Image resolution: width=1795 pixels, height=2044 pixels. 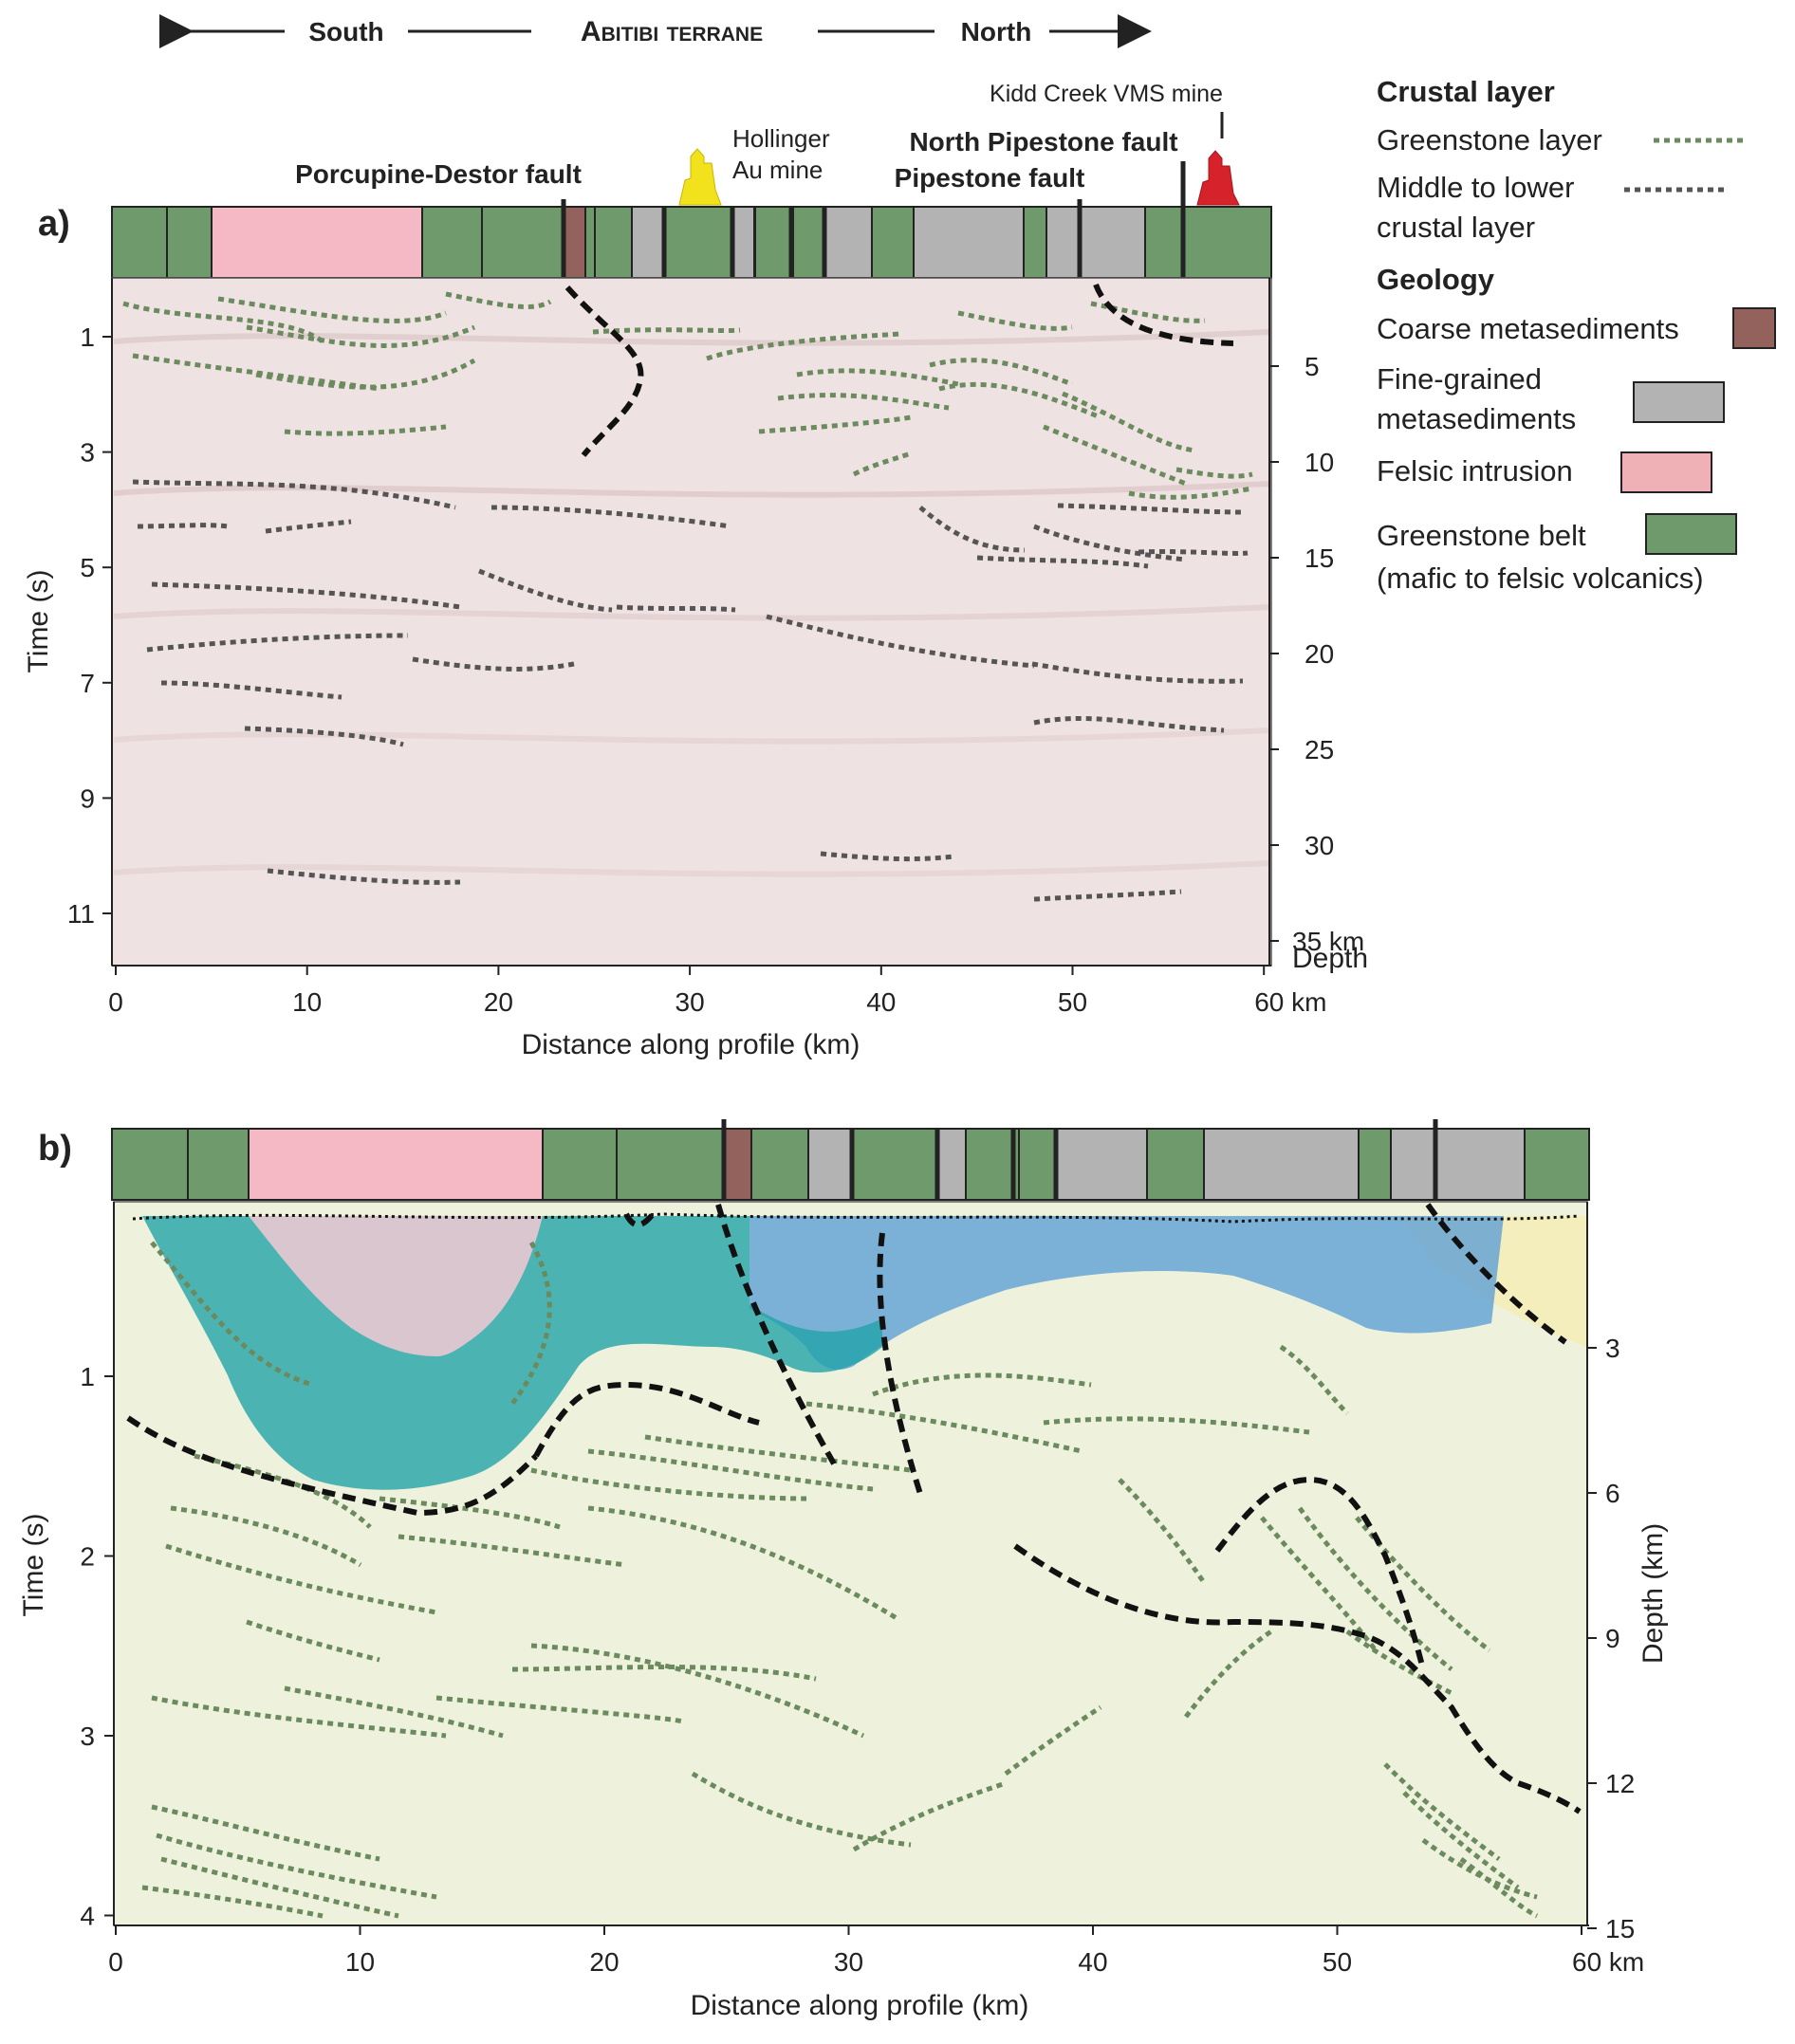 What do you see at coordinates (990, 178) in the screenshot?
I see `pipestone-label: Pipestone fault` at bounding box center [990, 178].